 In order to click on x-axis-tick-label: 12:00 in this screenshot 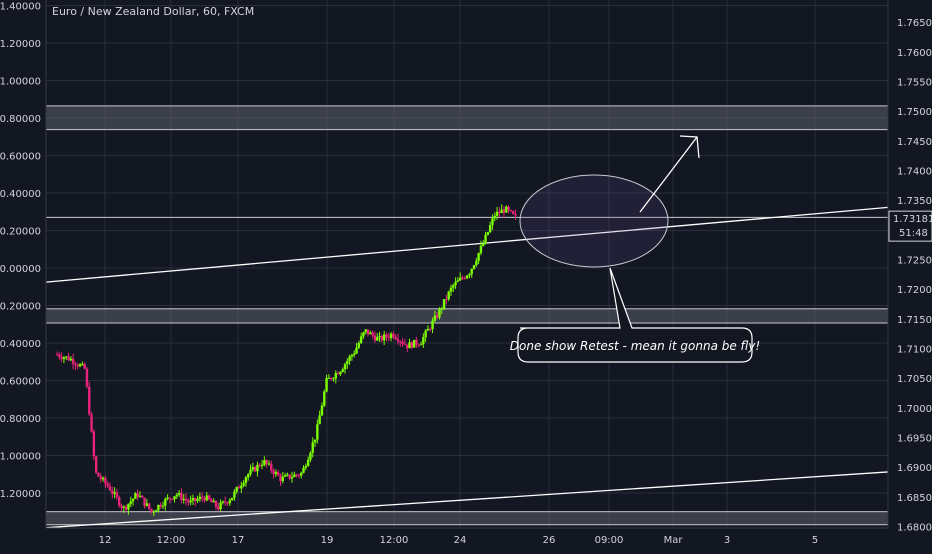, I will do `click(171, 540)`.